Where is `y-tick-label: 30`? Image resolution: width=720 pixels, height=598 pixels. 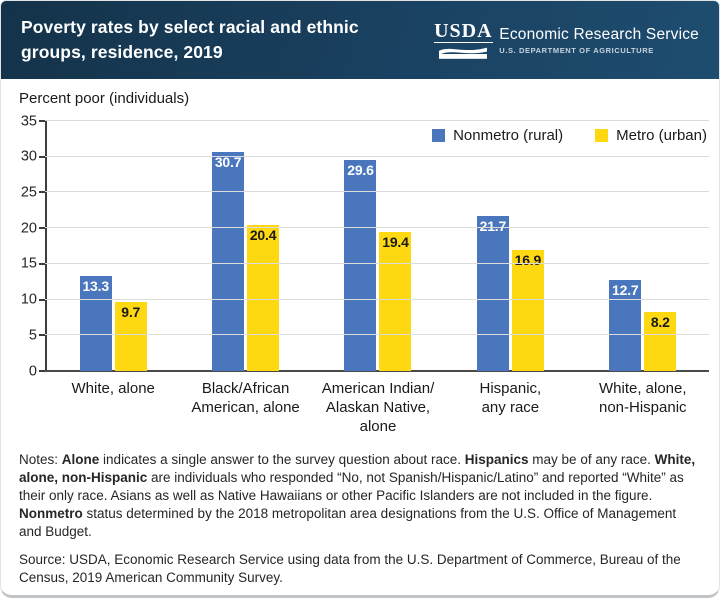
y-tick-label: 30 is located at coordinates (28, 156).